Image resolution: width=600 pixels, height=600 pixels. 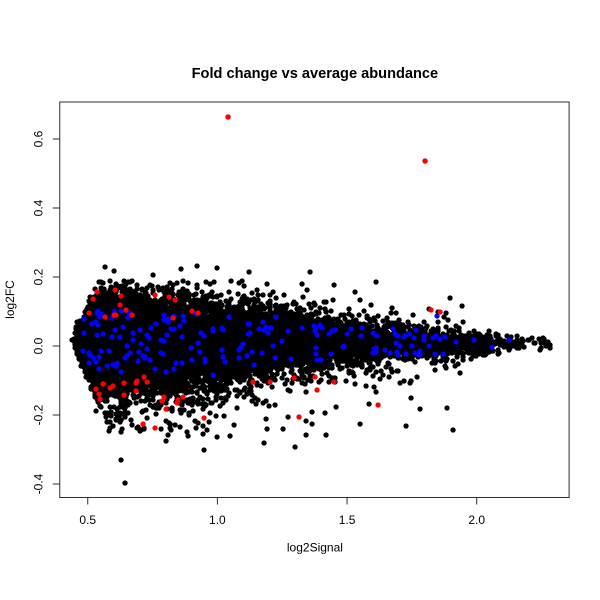 I want to click on svg-text: log2FC, so click(x=10, y=299).